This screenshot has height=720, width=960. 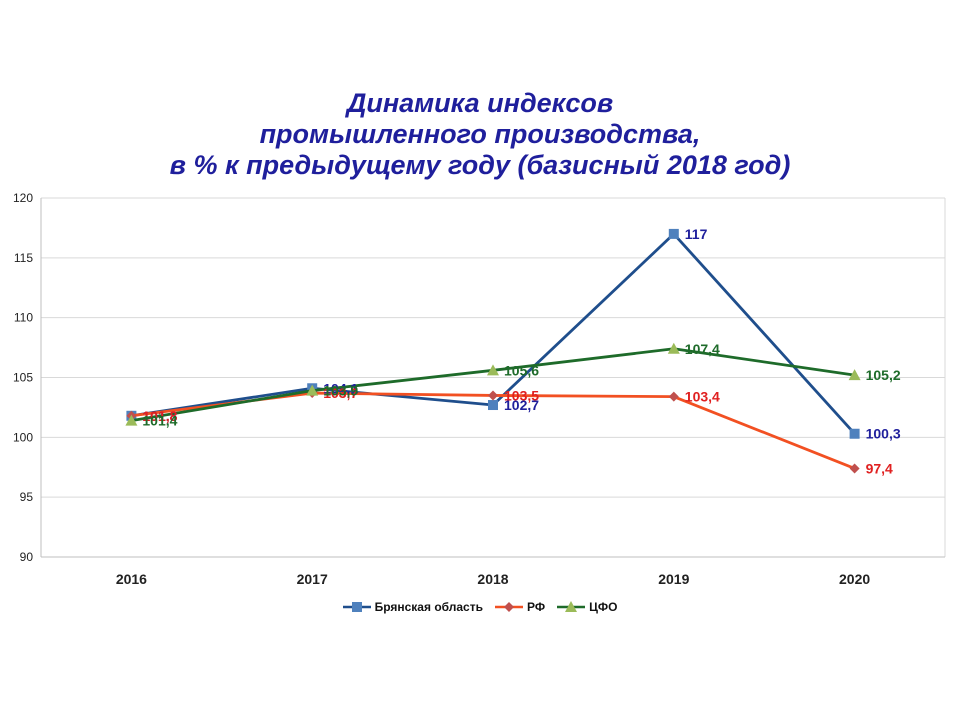 What do you see at coordinates (23, 198) in the screenshot?
I see `y-tick-label: 120` at bounding box center [23, 198].